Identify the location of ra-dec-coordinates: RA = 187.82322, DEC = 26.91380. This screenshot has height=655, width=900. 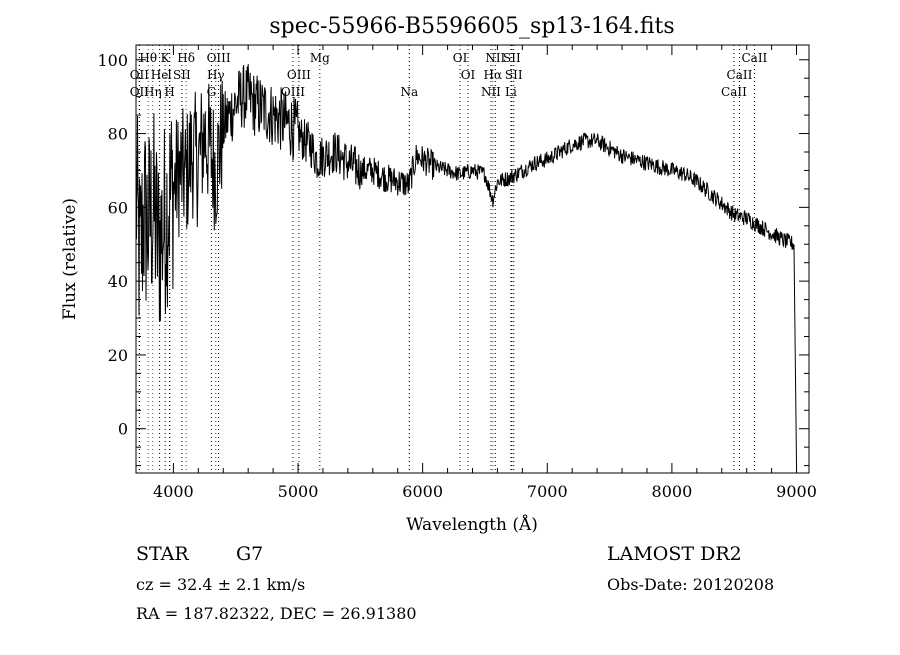
(276, 613).